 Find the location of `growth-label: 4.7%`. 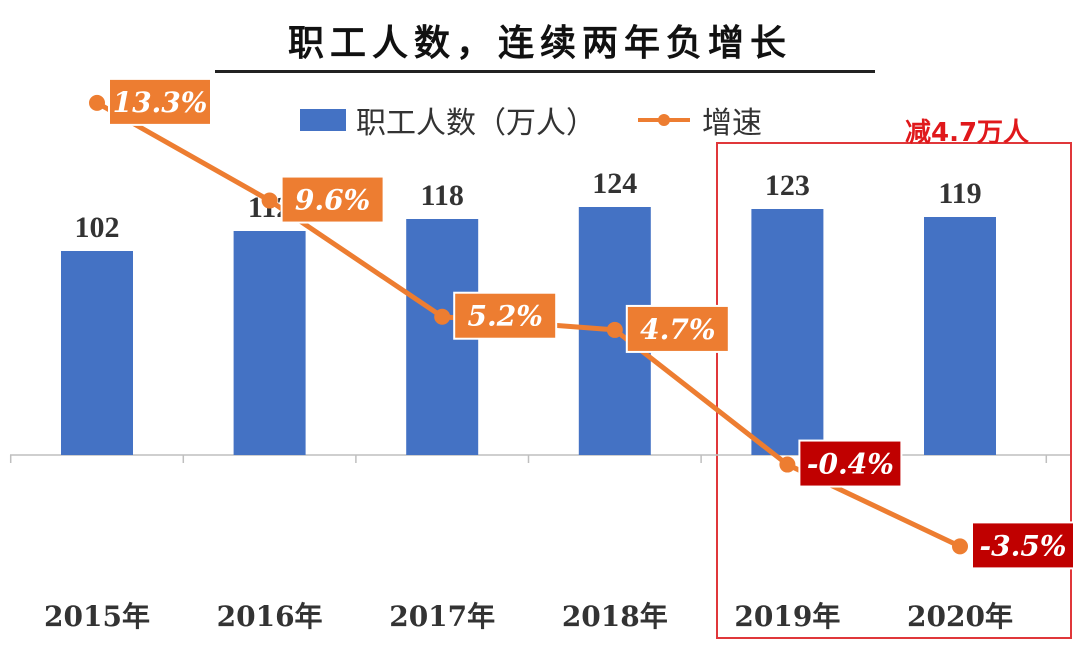

growth-label: 4.7% is located at coordinates (677, 329).